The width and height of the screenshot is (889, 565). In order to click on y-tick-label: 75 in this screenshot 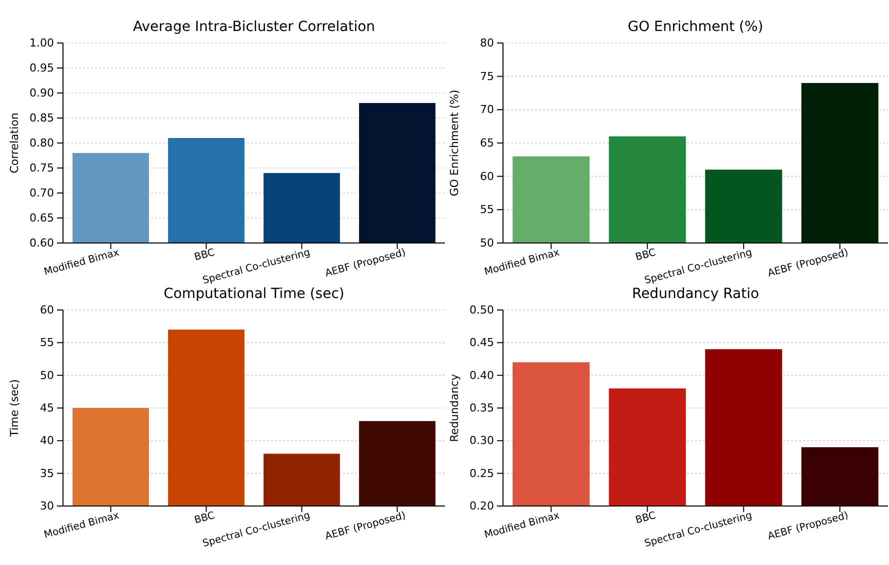, I will do `click(487, 76)`.